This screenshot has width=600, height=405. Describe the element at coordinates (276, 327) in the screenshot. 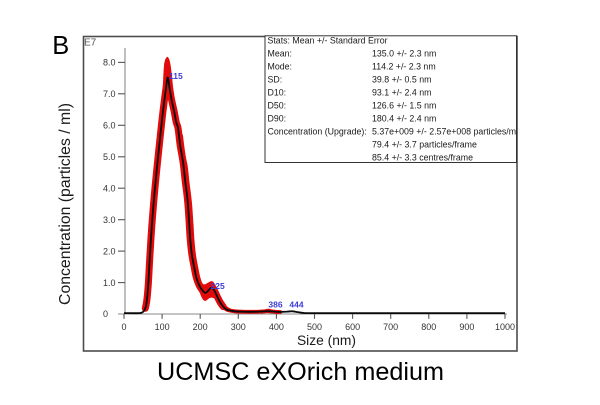

I see `svg-text: 400` at that location.